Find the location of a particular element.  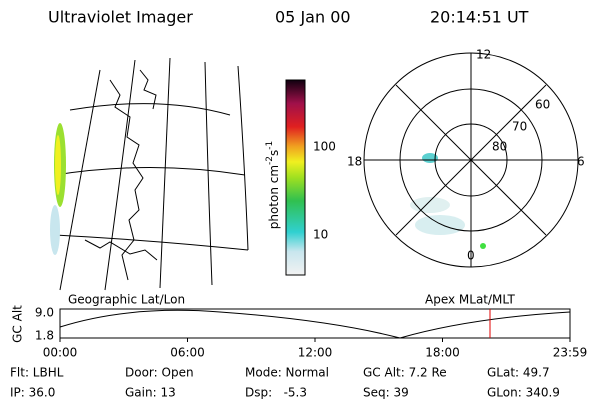

altitude-curve is located at coordinates (315, 324).